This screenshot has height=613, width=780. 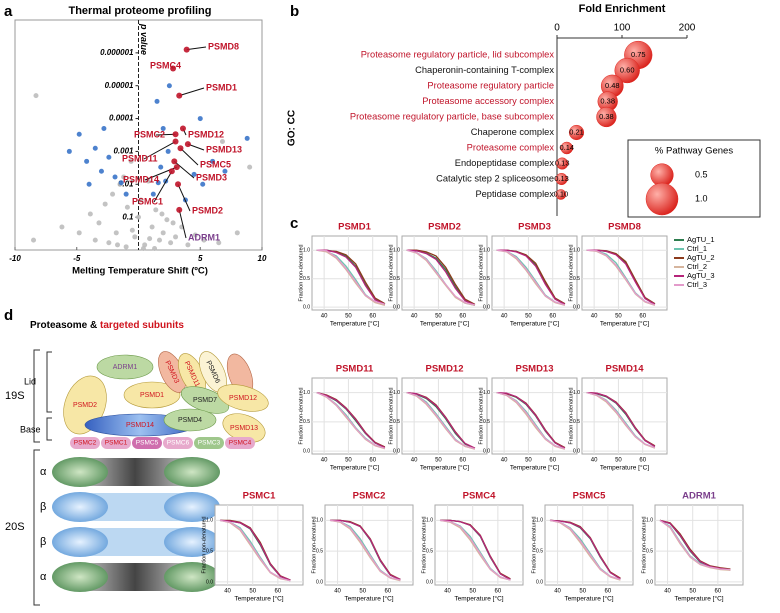 I want to click on point-label: PSMC5, so click(x=215, y=164).